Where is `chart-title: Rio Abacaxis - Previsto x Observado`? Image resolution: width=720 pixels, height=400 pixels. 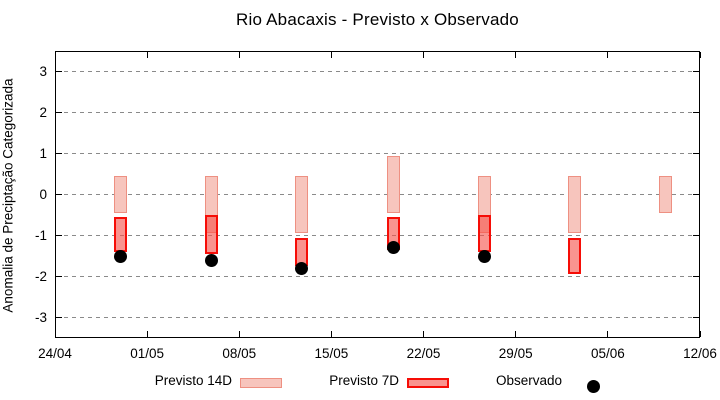
chart-title: Rio Abacaxis - Previsto x Observado is located at coordinates (377, 19).